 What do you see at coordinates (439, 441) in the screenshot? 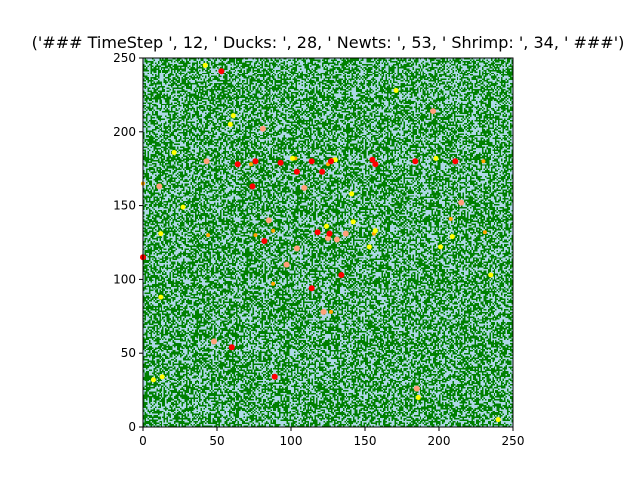
I see `x-tick-label: 200` at bounding box center [439, 441].